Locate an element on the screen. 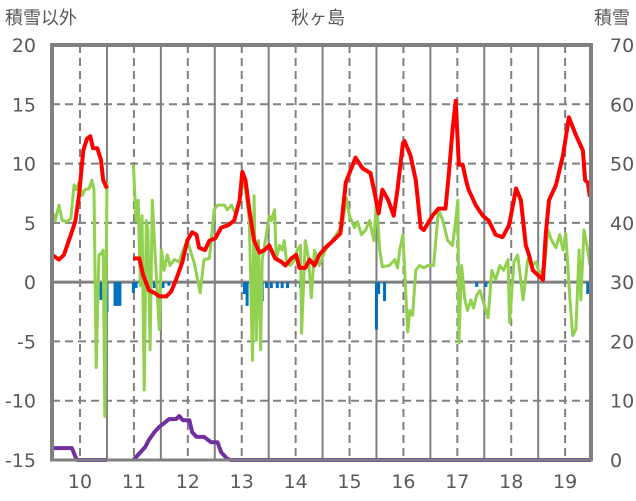 The height and width of the screenshot is (501, 636). y-left-tick-label: -15 is located at coordinates (20, 461).